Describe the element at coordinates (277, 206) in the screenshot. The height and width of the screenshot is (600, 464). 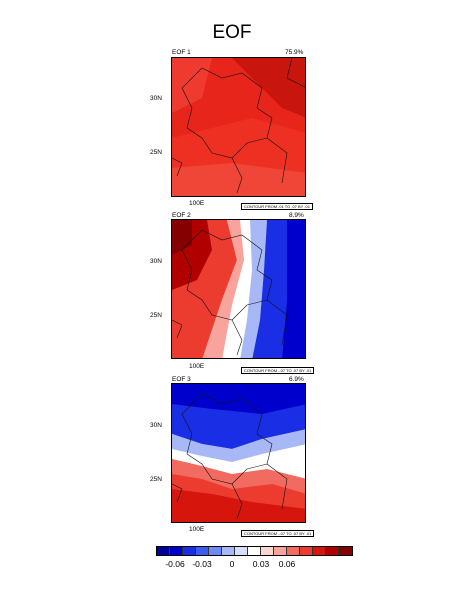
I see `panel-1-contour-info: CONTOUR FROM .01 TO .07 BY .01` at that location.